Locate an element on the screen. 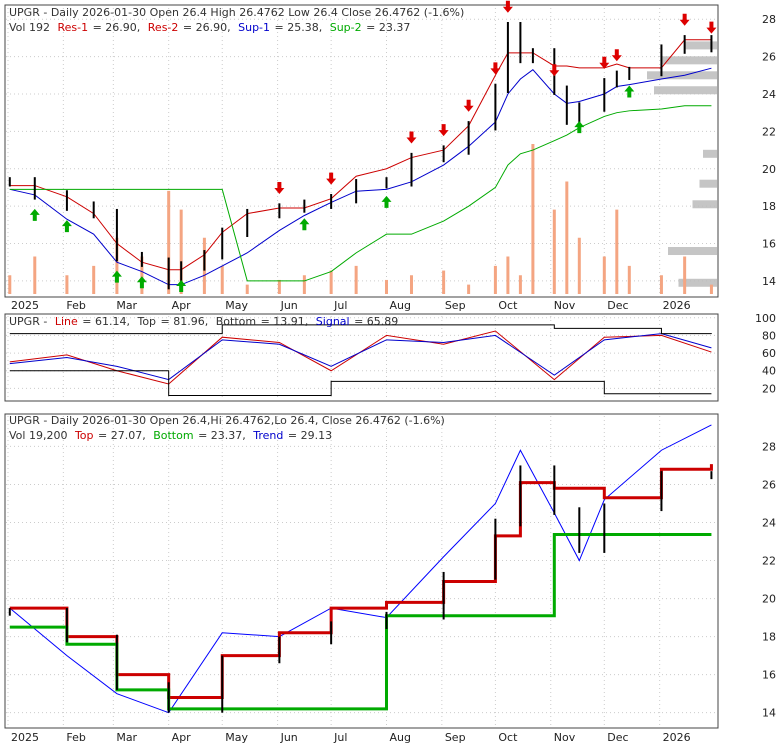 This screenshot has height=749, width=780. legend-res1-value: = 26.90, is located at coordinates (117, 27).